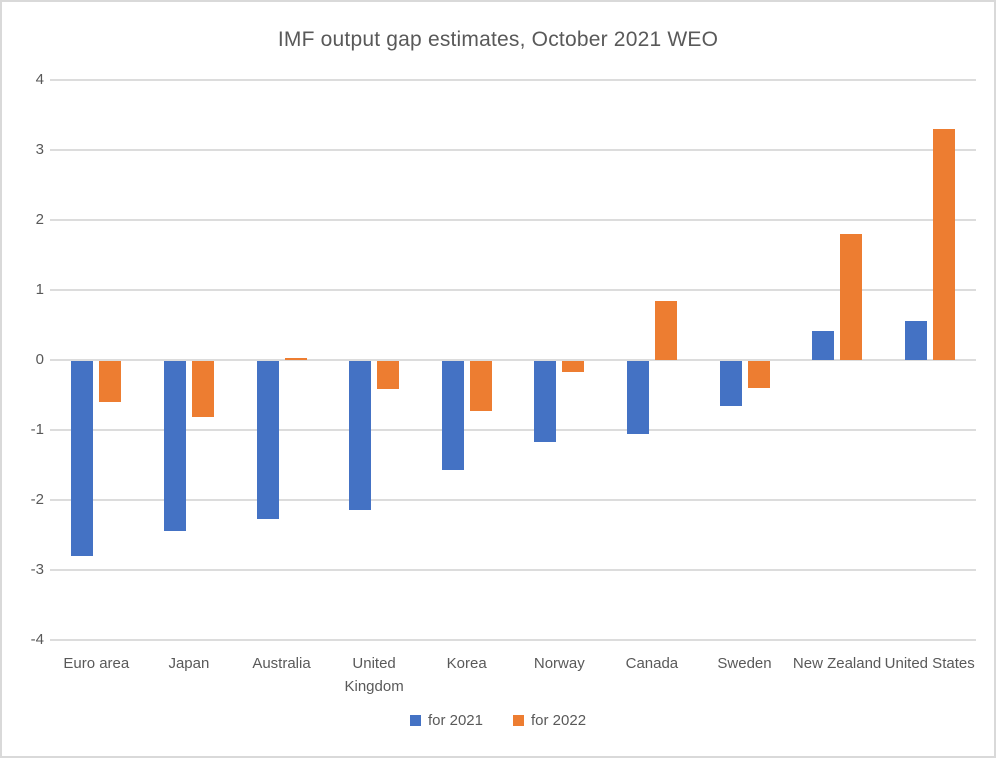 The image size is (996, 758). I want to click on y-tick-label--1: -1, so click(37, 429).